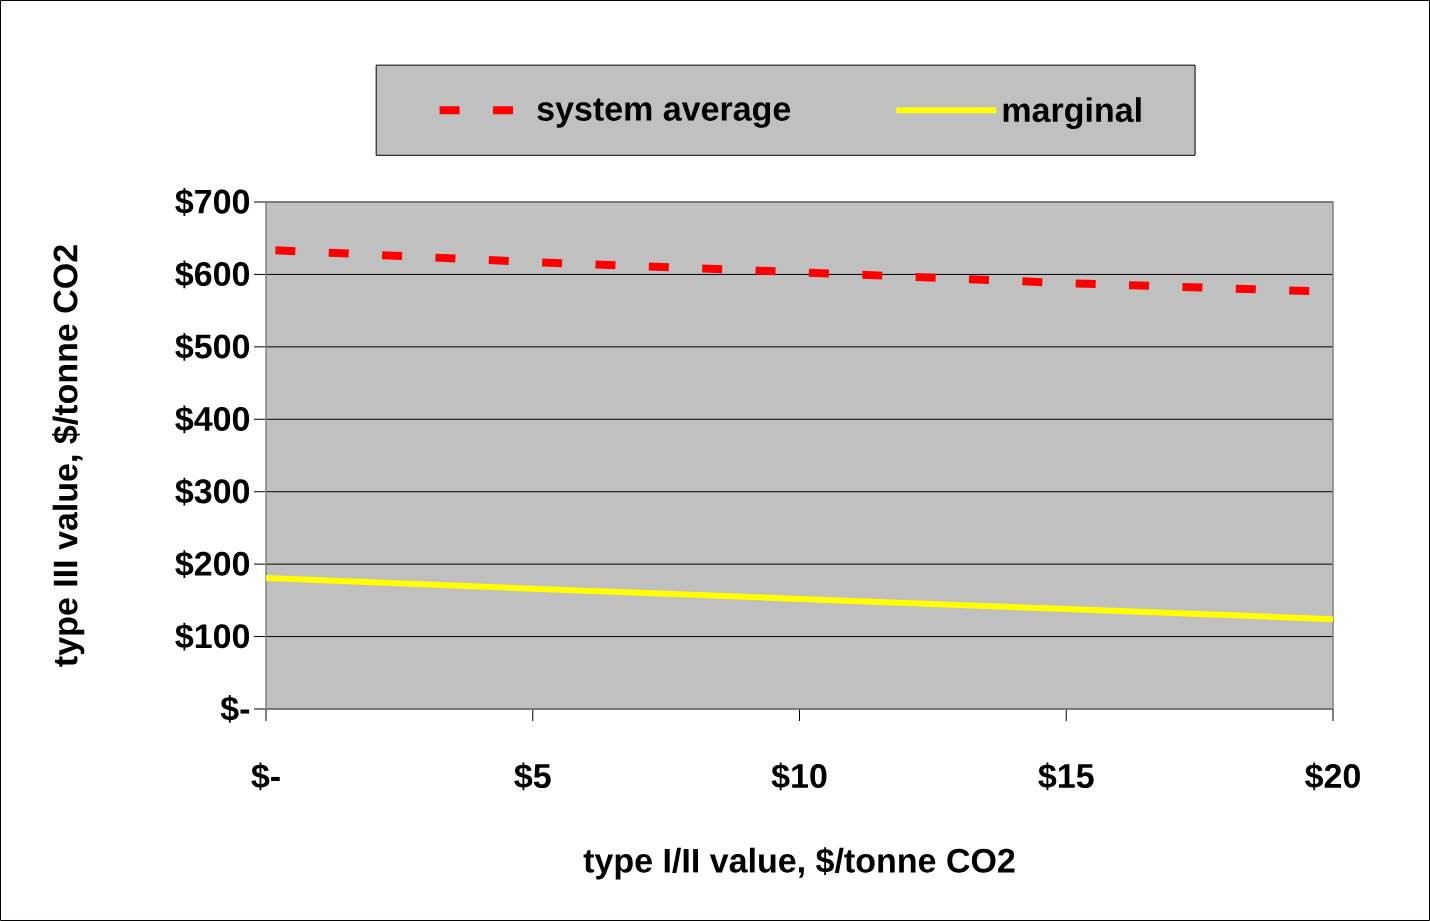 This screenshot has height=921, width=1430. Describe the element at coordinates (212, 564) in the screenshot. I see `y-tick-label: $200` at that location.